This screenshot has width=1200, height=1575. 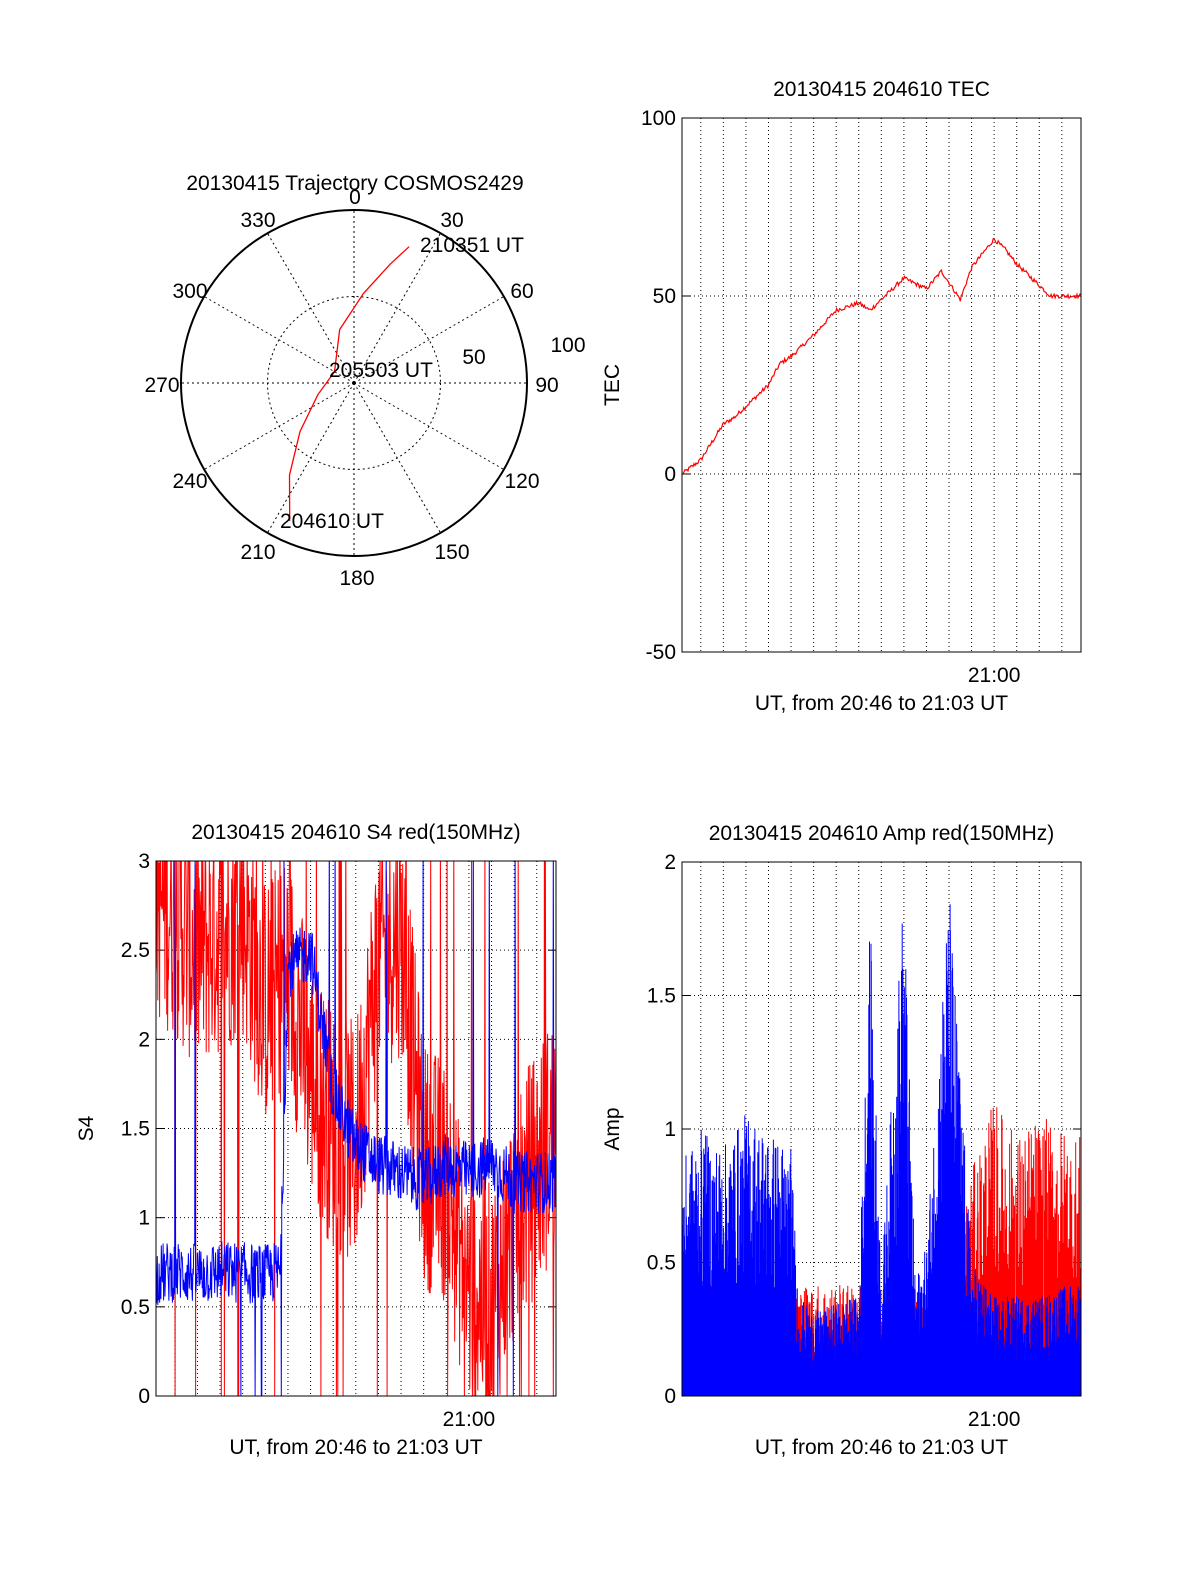 I want to click on polar-angle-label: 120, so click(x=521, y=481).